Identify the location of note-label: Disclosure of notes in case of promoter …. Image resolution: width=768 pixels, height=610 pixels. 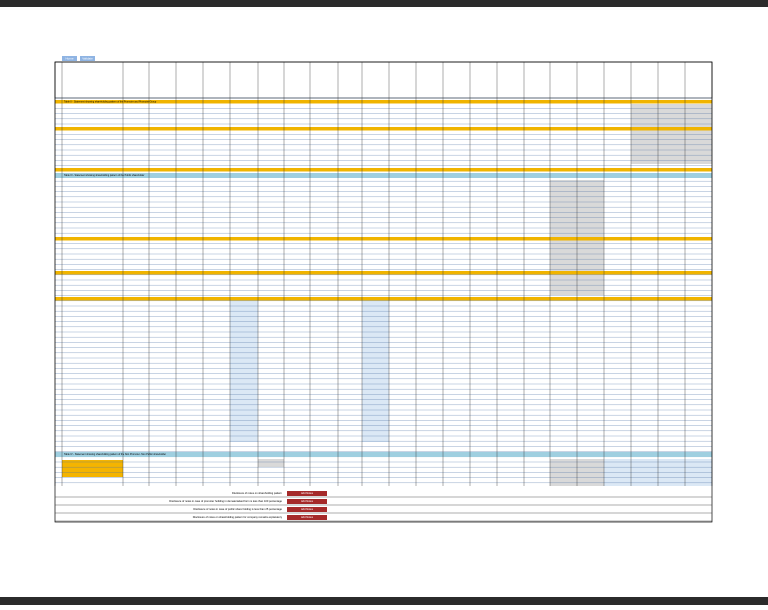
(225, 501).